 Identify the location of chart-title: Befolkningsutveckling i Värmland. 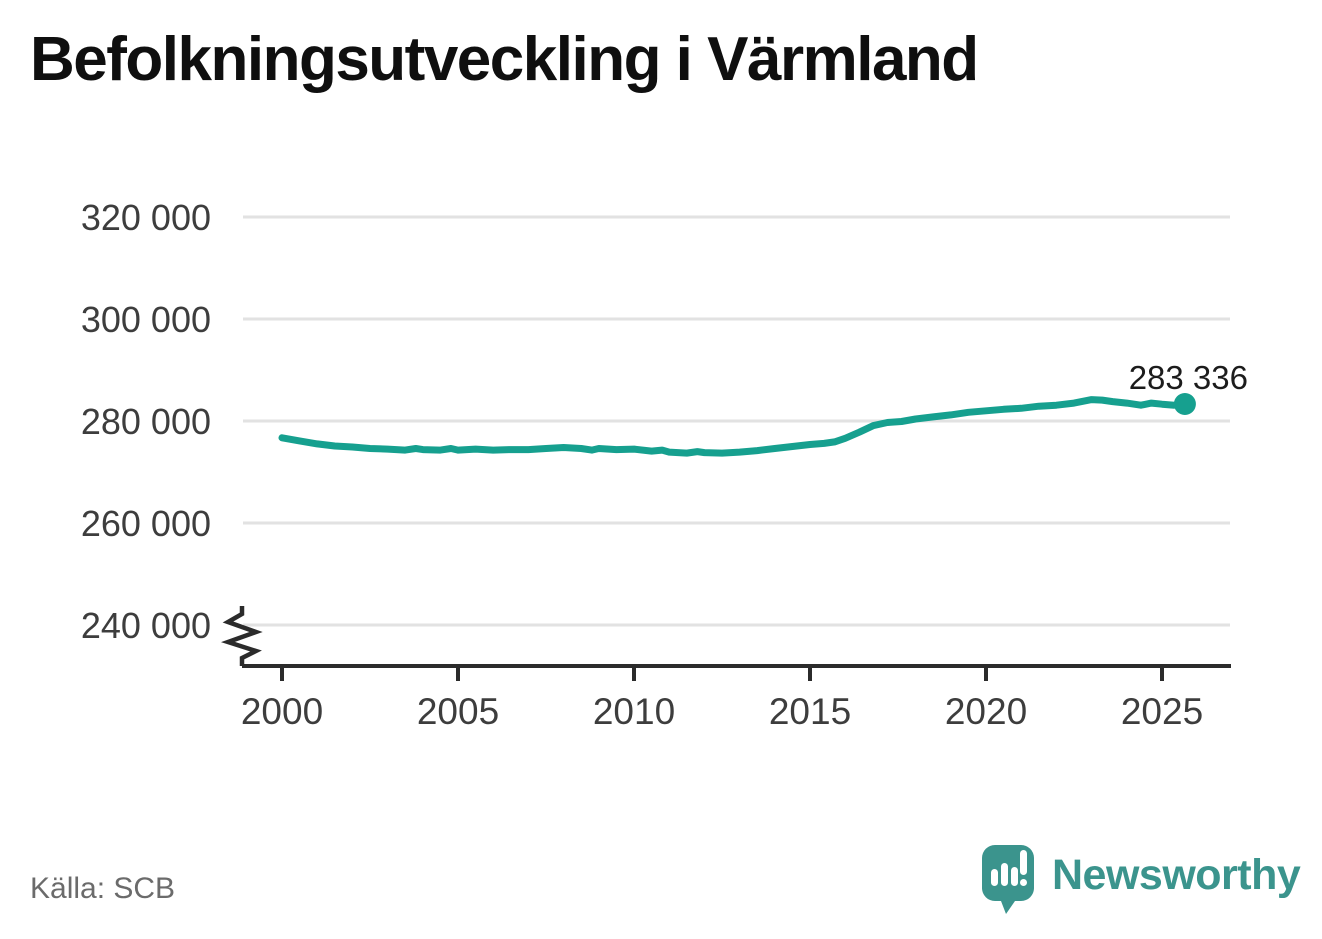
(504, 59).